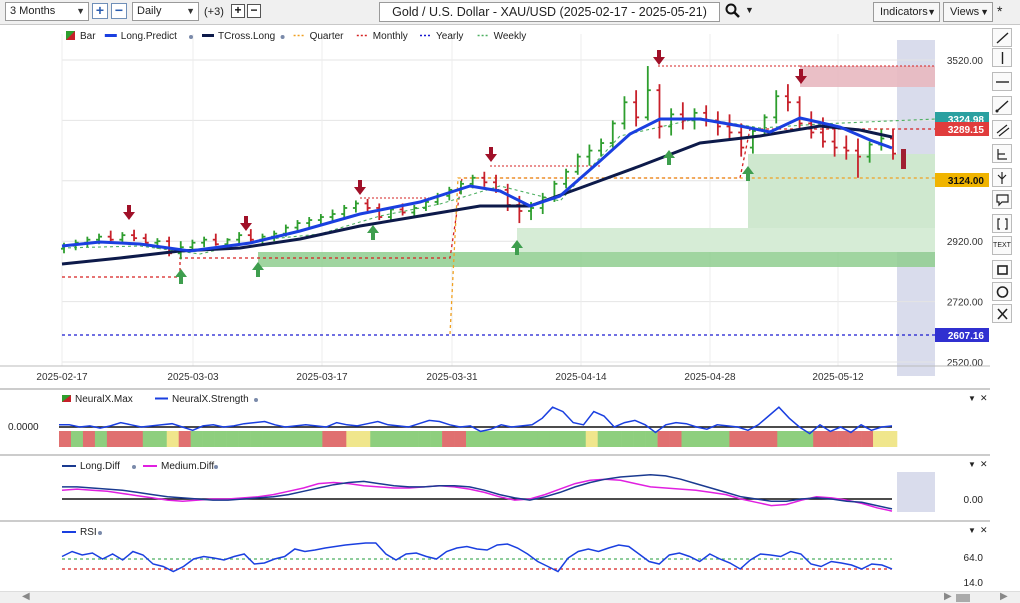 This screenshot has height=603, width=1020. What do you see at coordinates (1002, 81) in the screenshot?
I see `horizontal-line-tool` at bounding box center [1002, 81].